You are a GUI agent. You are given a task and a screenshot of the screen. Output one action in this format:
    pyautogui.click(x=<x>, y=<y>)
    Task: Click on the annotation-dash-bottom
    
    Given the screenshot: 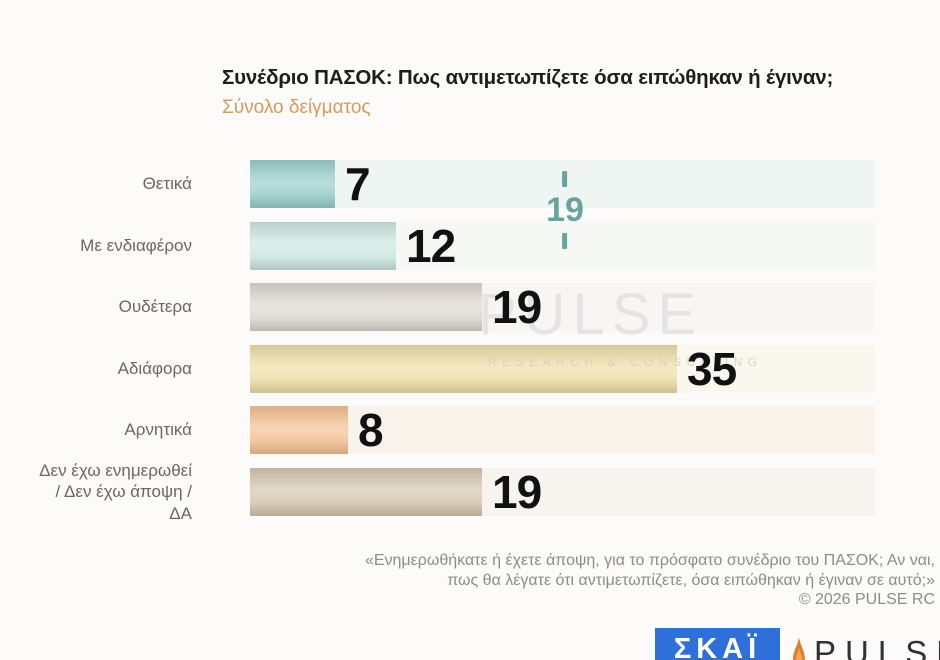 What is the action you would take?
    pyautogui.click(x=565, y=241)
    